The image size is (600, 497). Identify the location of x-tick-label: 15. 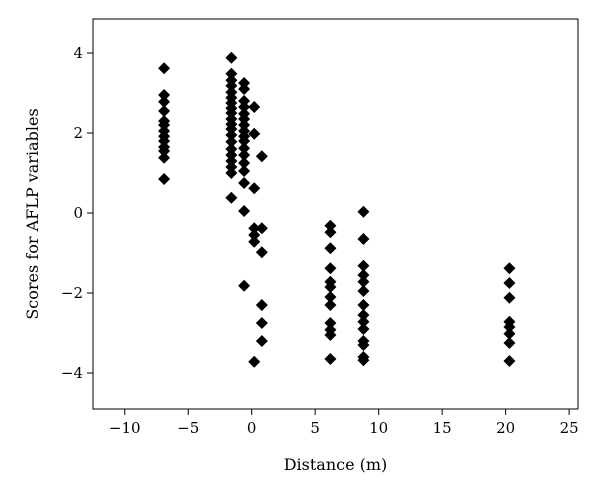
(442, 428).